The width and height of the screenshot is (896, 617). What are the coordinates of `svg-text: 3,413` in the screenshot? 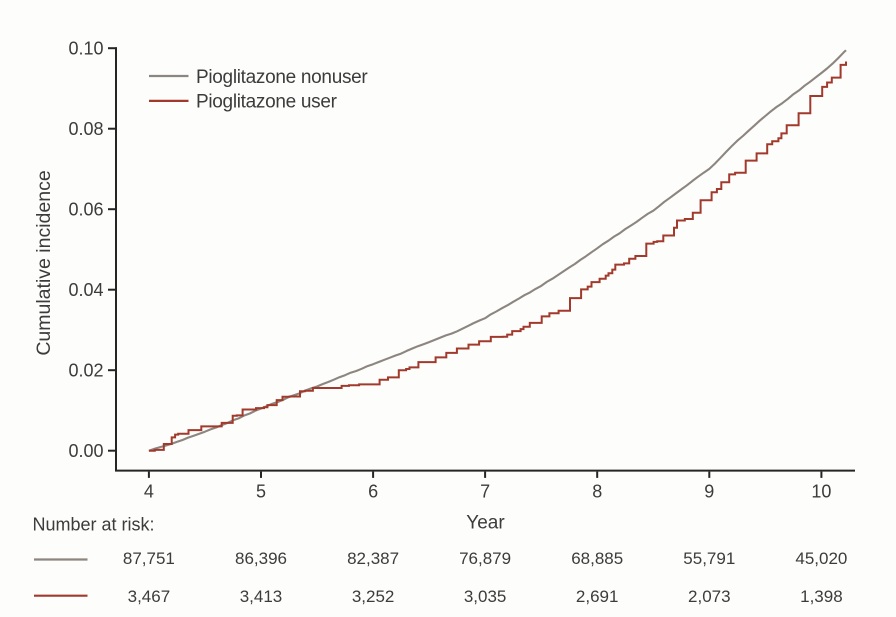 It's located at (261, 596).